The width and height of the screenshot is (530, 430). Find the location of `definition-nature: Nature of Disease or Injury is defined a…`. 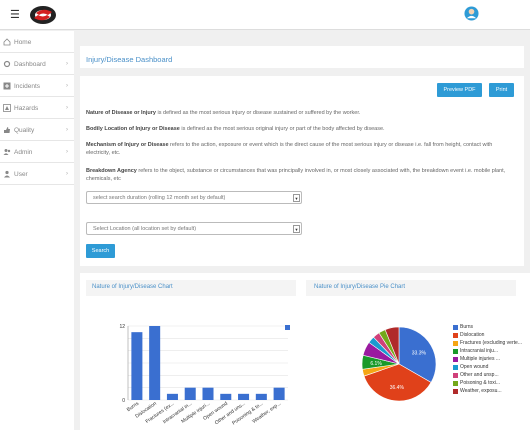

definition-nature: Nature of Disease or Injury is defined a… is located at coordinates (223, 113).